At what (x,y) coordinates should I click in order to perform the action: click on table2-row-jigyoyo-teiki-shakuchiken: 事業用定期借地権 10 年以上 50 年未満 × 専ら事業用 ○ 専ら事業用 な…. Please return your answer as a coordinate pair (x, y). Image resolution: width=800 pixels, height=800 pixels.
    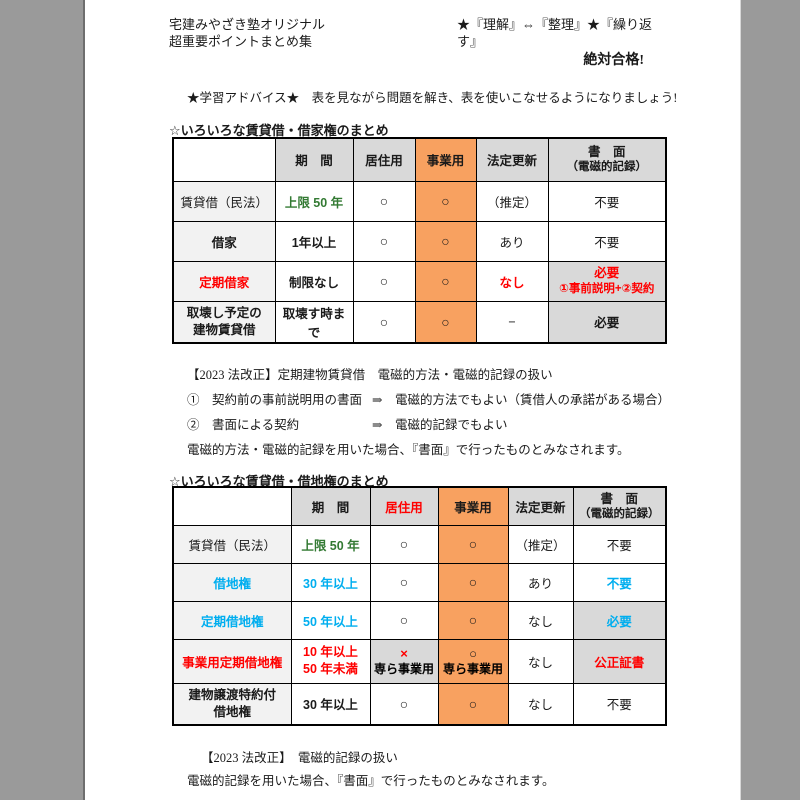
    Looking at the image, I should click on (419, 661).